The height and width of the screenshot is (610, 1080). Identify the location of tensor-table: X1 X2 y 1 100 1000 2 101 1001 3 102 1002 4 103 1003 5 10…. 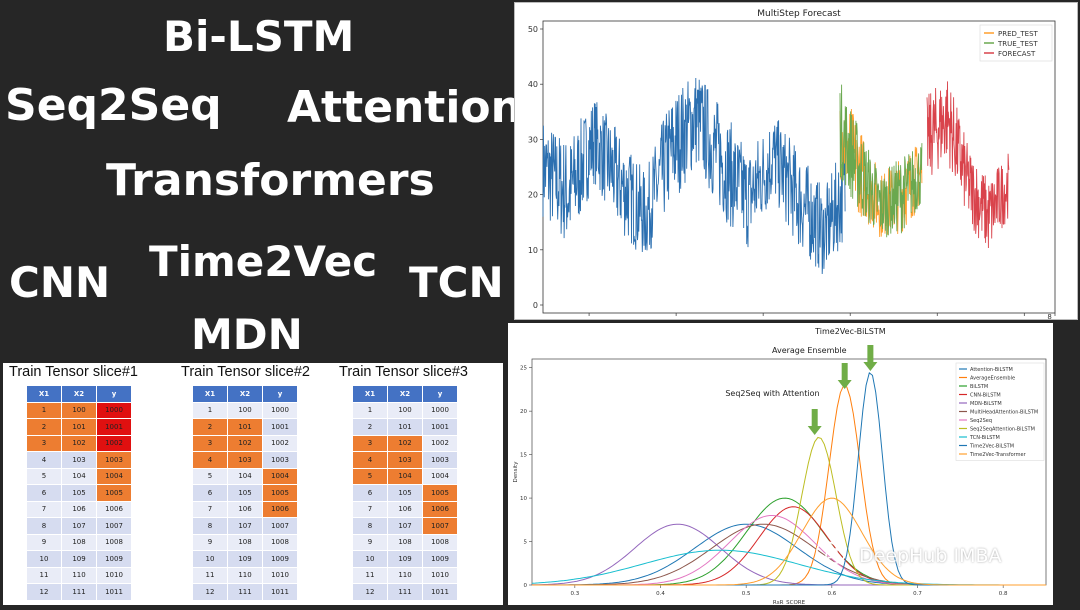
(405, 493).